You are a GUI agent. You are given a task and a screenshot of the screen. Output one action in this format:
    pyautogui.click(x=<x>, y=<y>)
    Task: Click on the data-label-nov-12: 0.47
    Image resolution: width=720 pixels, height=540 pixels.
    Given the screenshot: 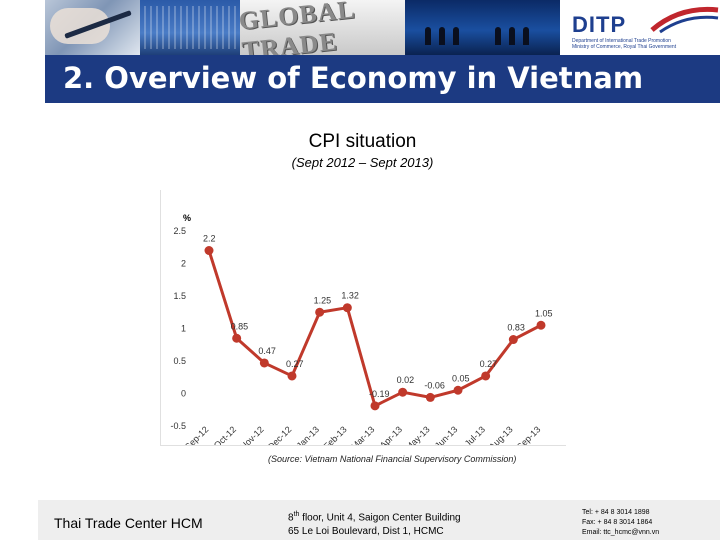 What is the action you would take?
    pyautogui.click(x=267, y=351)
    